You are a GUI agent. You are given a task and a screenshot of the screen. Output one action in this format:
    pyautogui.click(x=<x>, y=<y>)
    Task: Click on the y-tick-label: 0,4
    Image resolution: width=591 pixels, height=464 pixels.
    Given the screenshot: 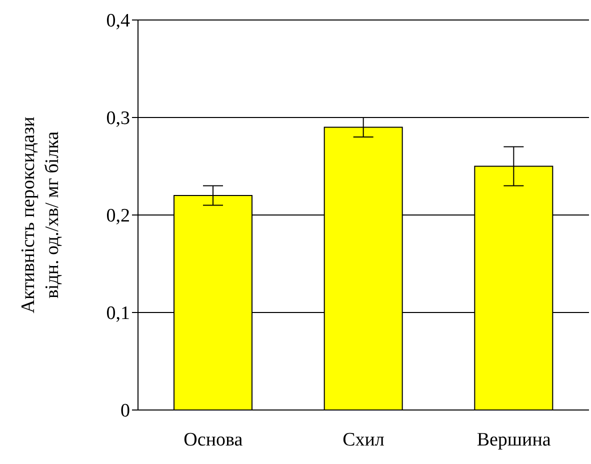 What is the action you would take?
    pyautogui.click(x=118, y=21)
    